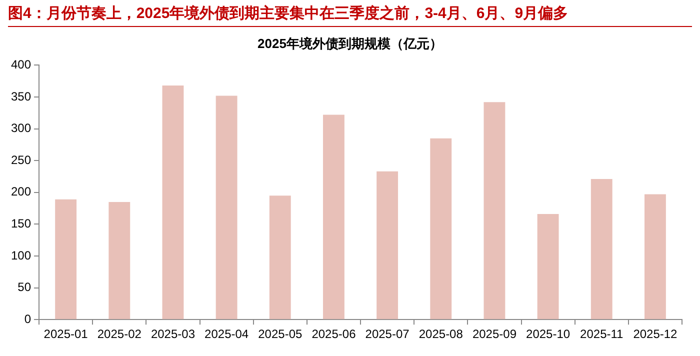 Image resolution: width=700 pixels, height=356 pixels. I want to click on y-tick-label: 350, so click(21, 96).